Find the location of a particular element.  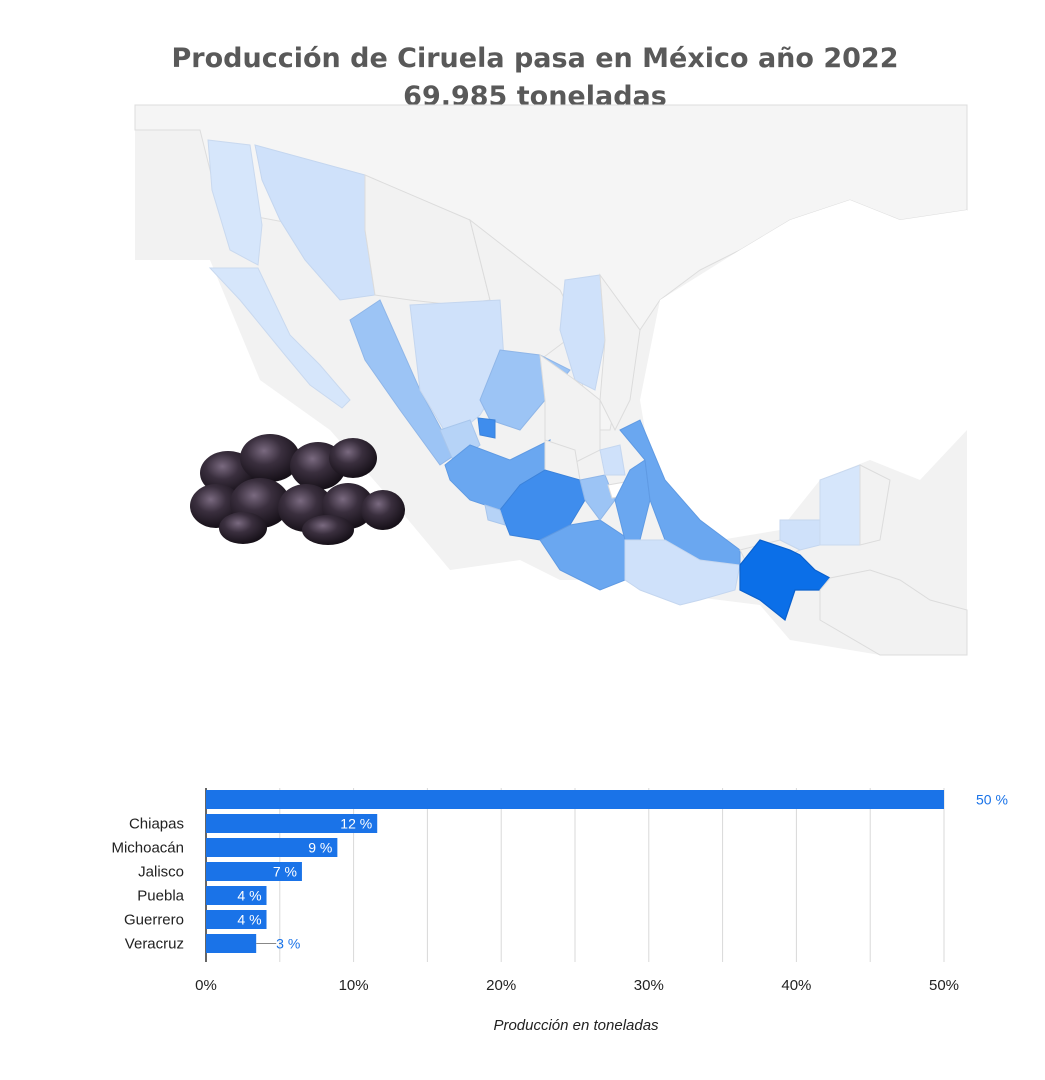

state-campeche is located at coordinates (800, 535).